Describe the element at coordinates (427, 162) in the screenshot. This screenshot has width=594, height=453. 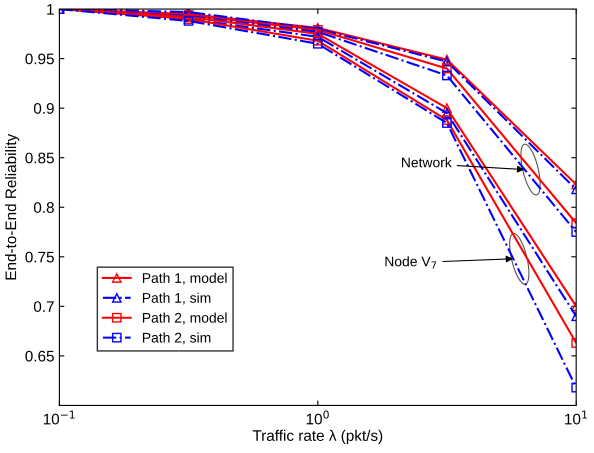
I see `annotation: Network` at that location.